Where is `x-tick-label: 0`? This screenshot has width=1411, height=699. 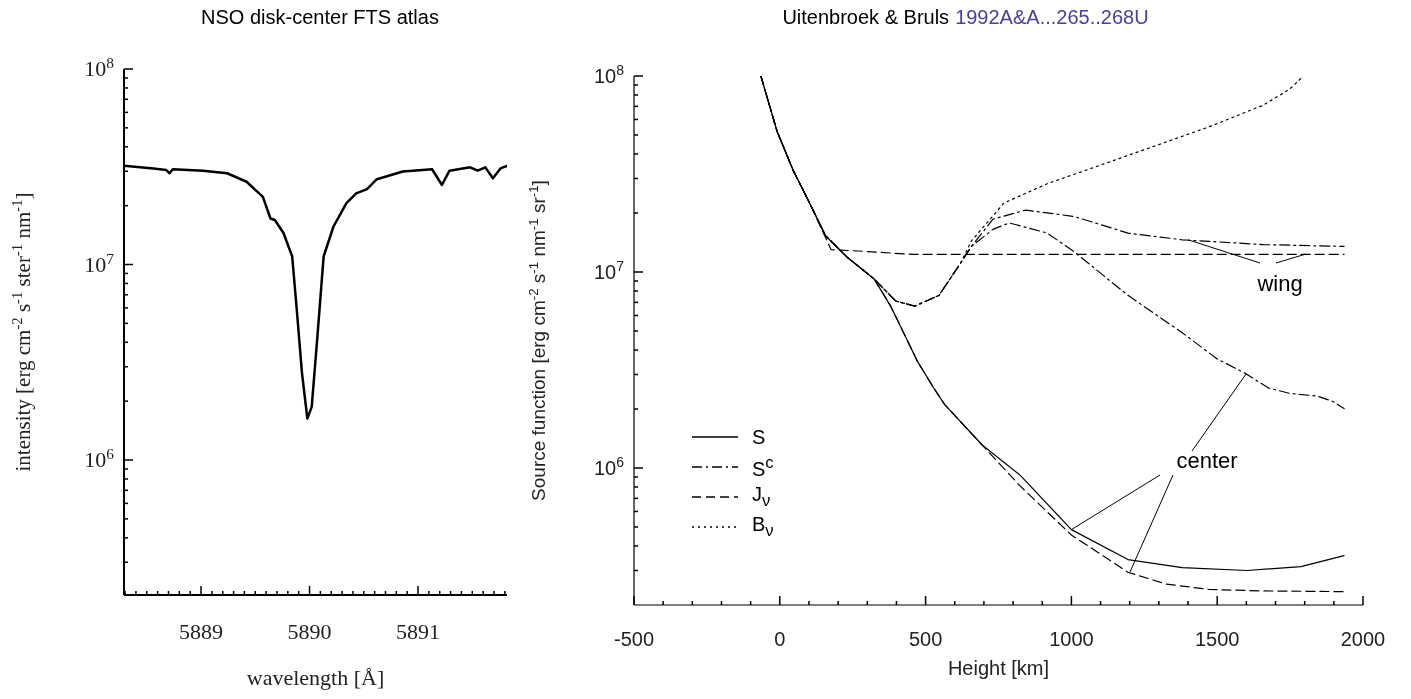 x-tick-label: 0 is located at coordinates (780, 639).